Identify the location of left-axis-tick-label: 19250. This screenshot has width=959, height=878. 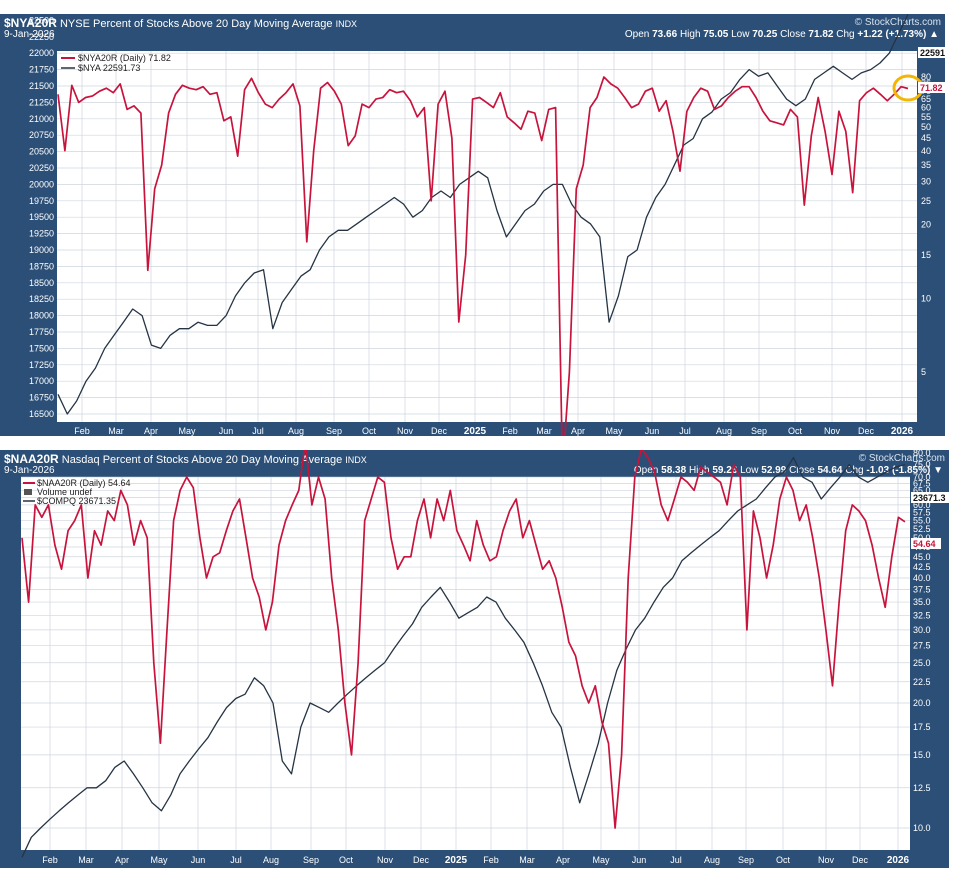
(41, 234).